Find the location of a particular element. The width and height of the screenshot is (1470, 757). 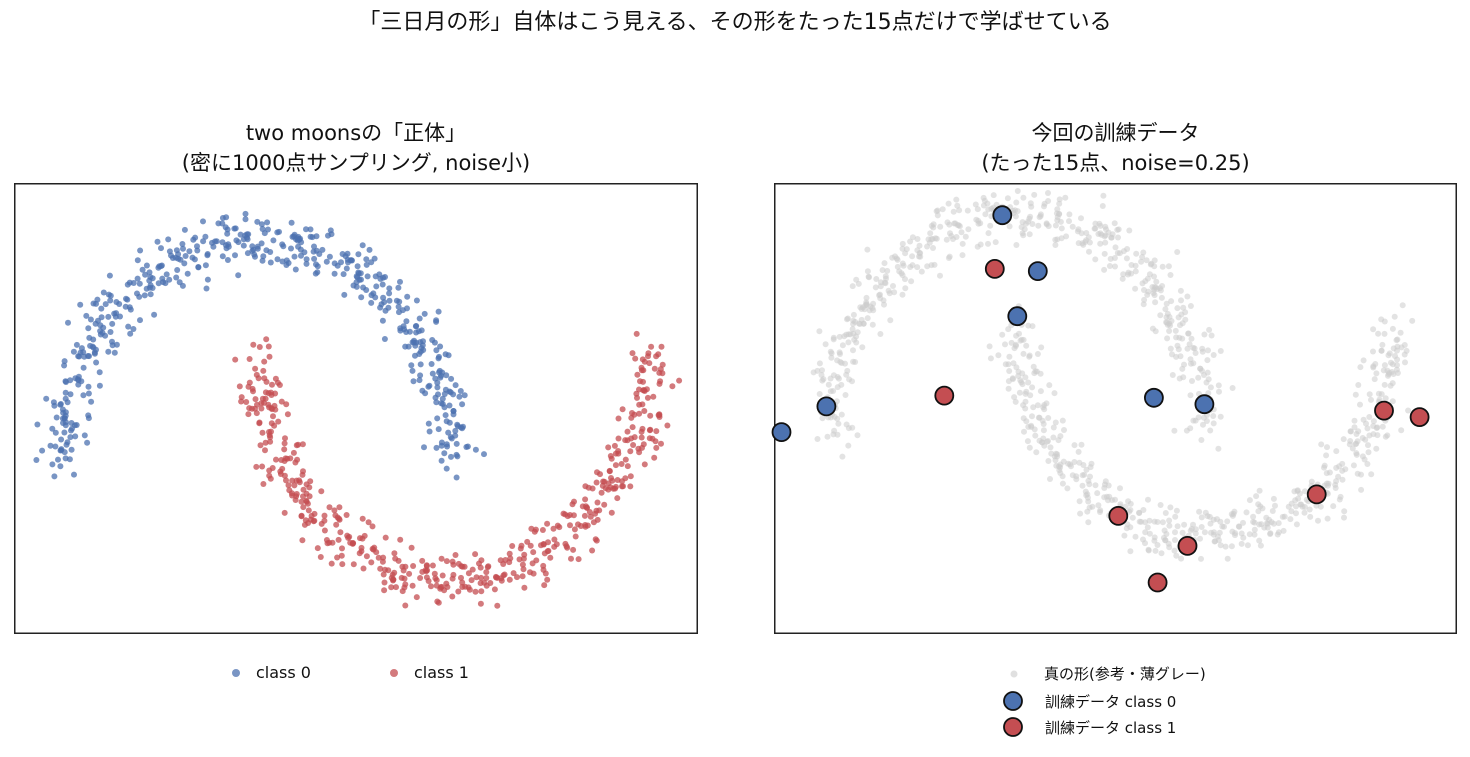

legend-marker-true-shape is located at coordinates (1014, 673).